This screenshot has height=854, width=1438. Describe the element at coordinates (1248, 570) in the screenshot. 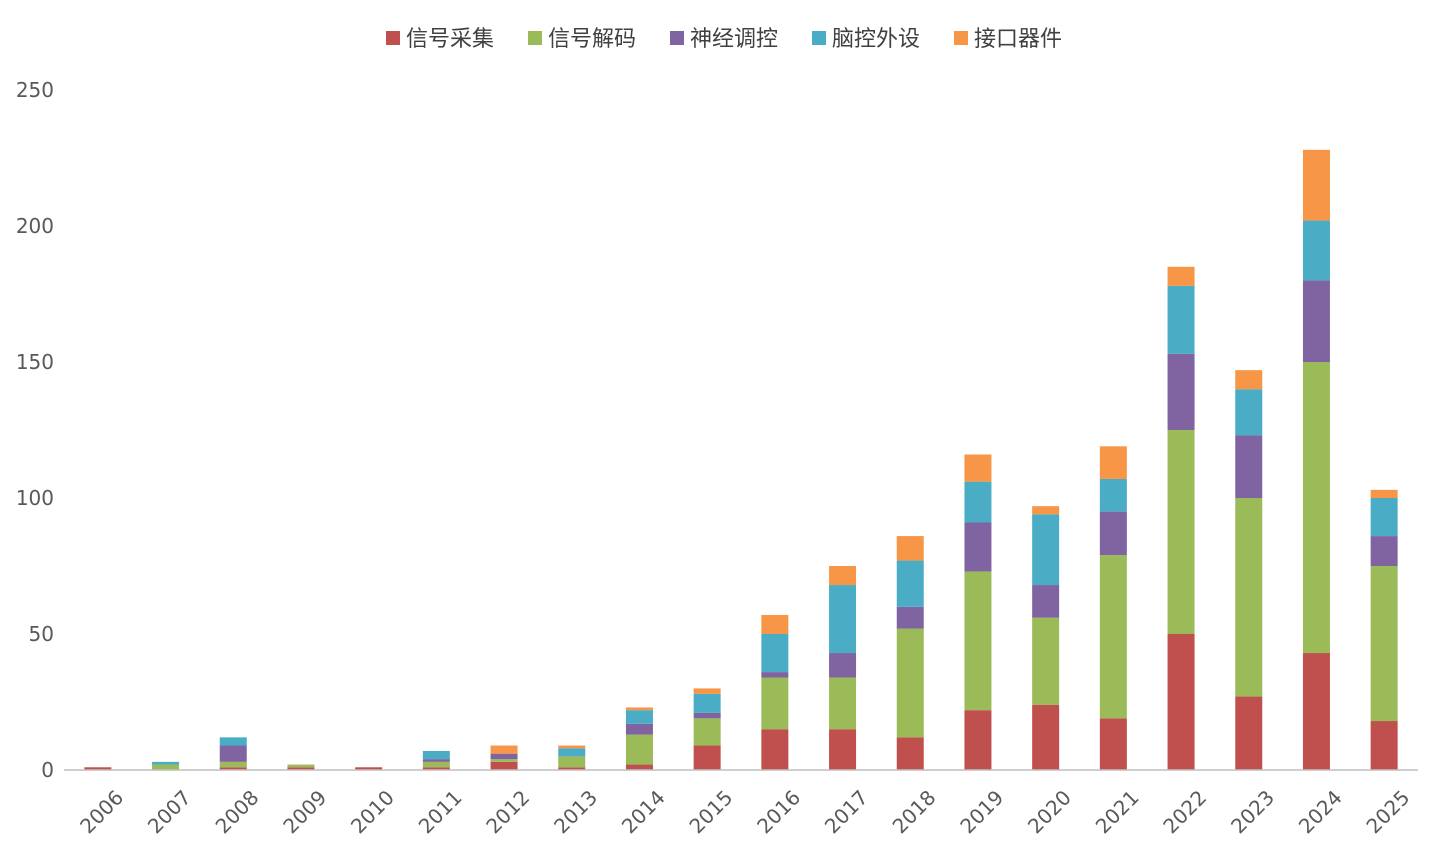

I see `bar-stack-2023` at that location.